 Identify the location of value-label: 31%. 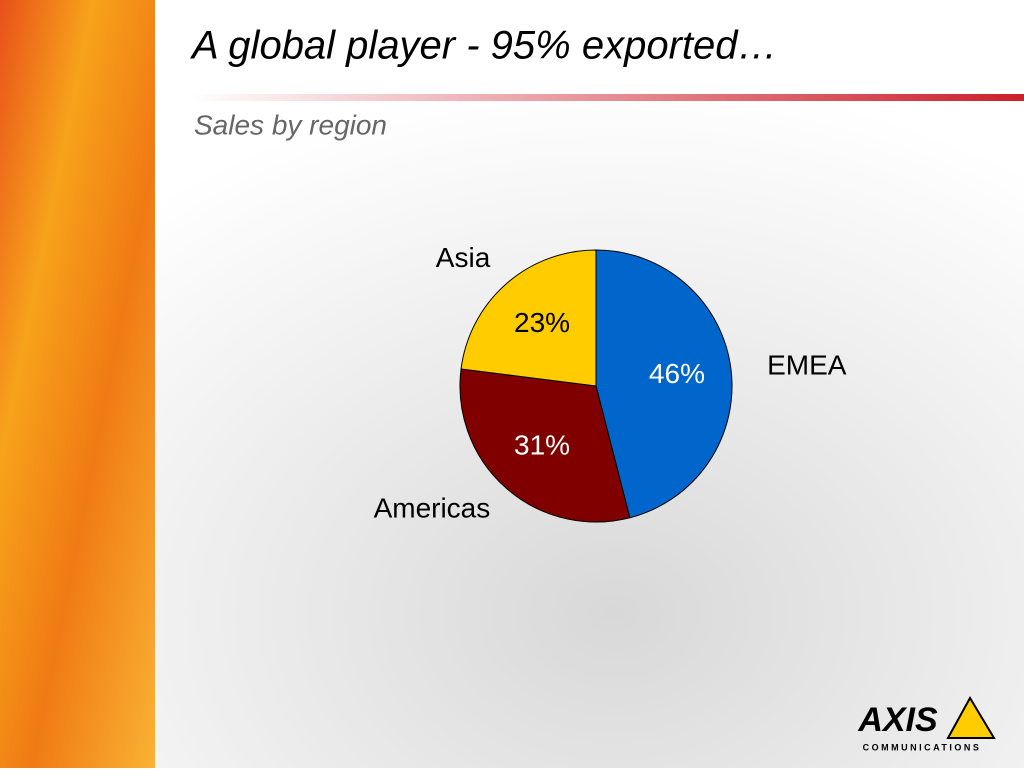
(542, 445).